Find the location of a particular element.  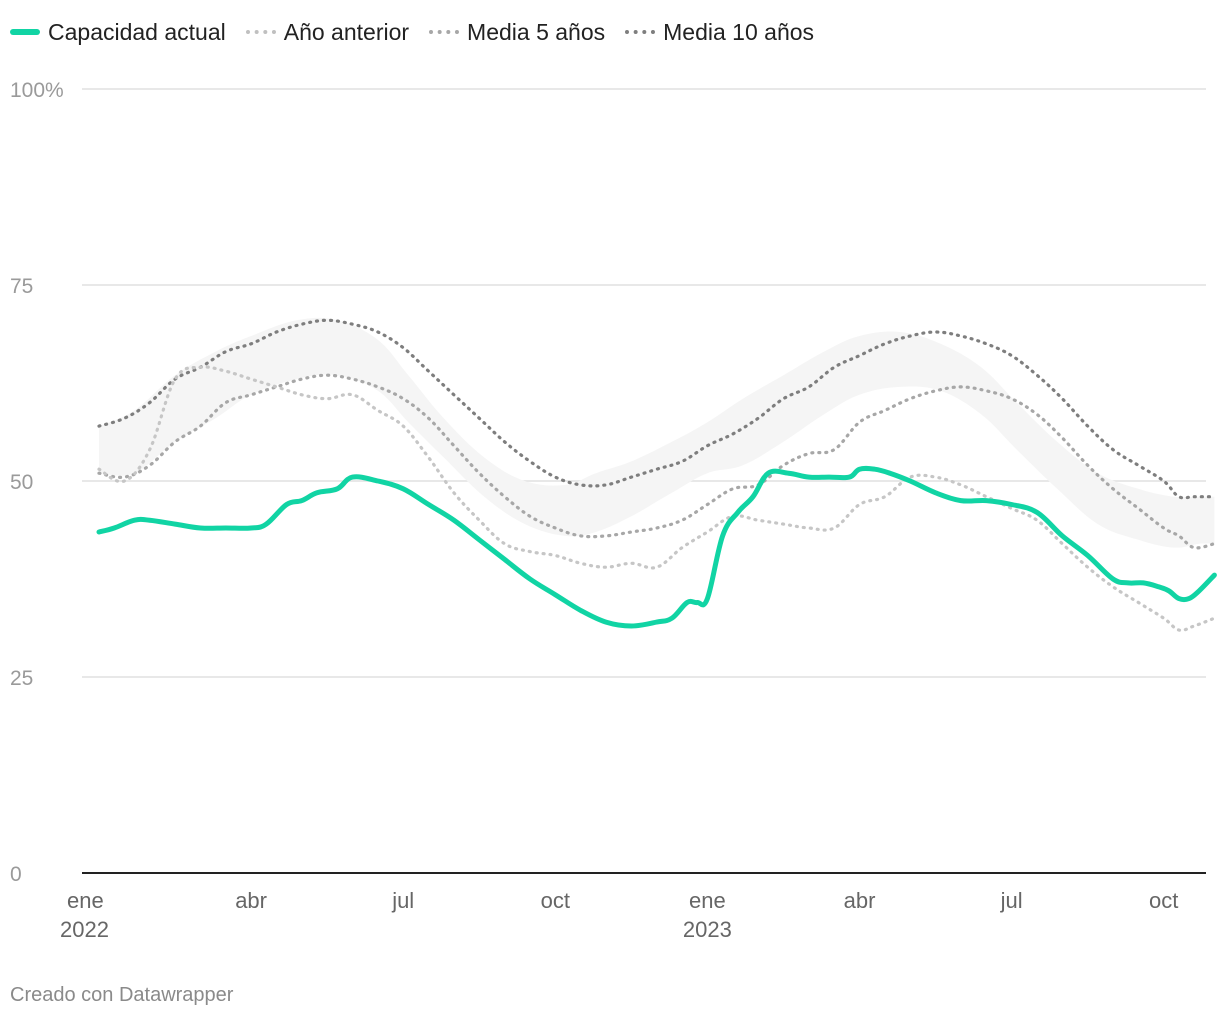

legend-item-media-10-anos: Media 10 años is located at coordinates (719, 32).